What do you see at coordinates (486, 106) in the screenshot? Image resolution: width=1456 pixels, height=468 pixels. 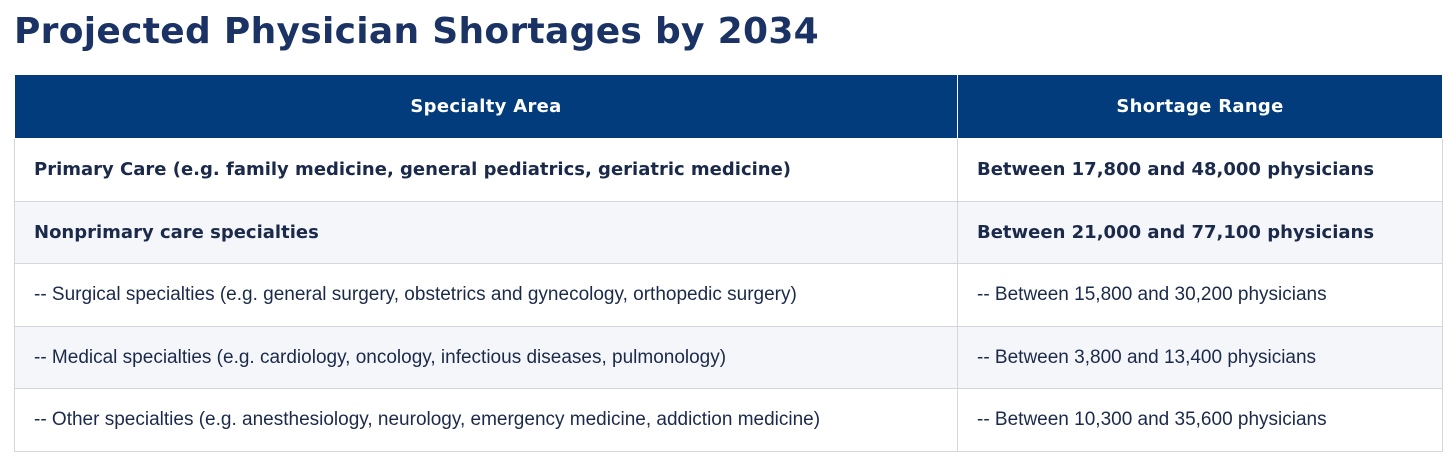 I see `header-specialty-area: Specialty Area` at bounding box center [486, 106].